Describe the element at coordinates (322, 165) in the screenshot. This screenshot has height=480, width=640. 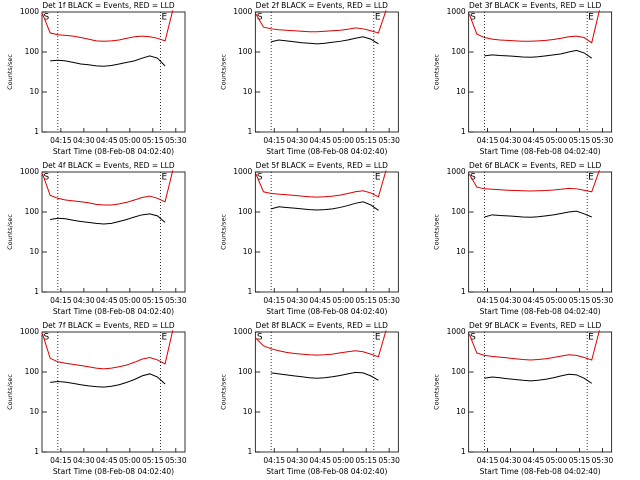
I see `chart-title: Det 5f BLACK = Events, RED = LLD` at that location.